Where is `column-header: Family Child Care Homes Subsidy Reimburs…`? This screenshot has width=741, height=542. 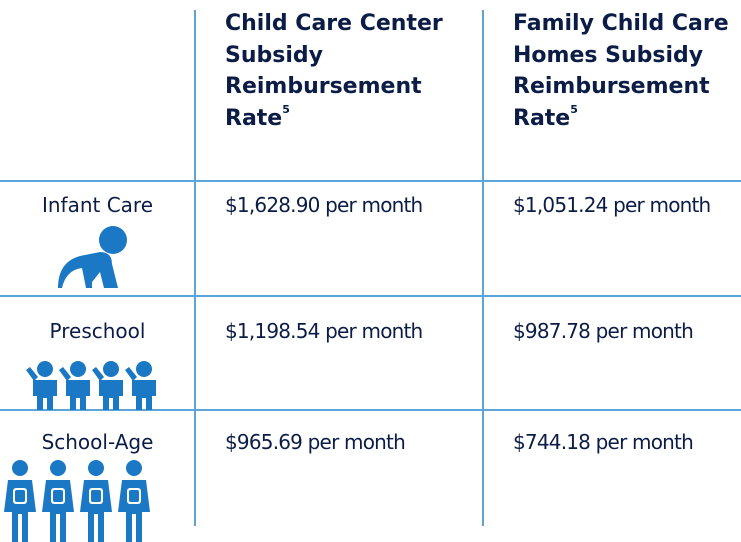 column-header: Family Child Care Homes Subsidy Reimburs… is located at coordinates (623, 71).